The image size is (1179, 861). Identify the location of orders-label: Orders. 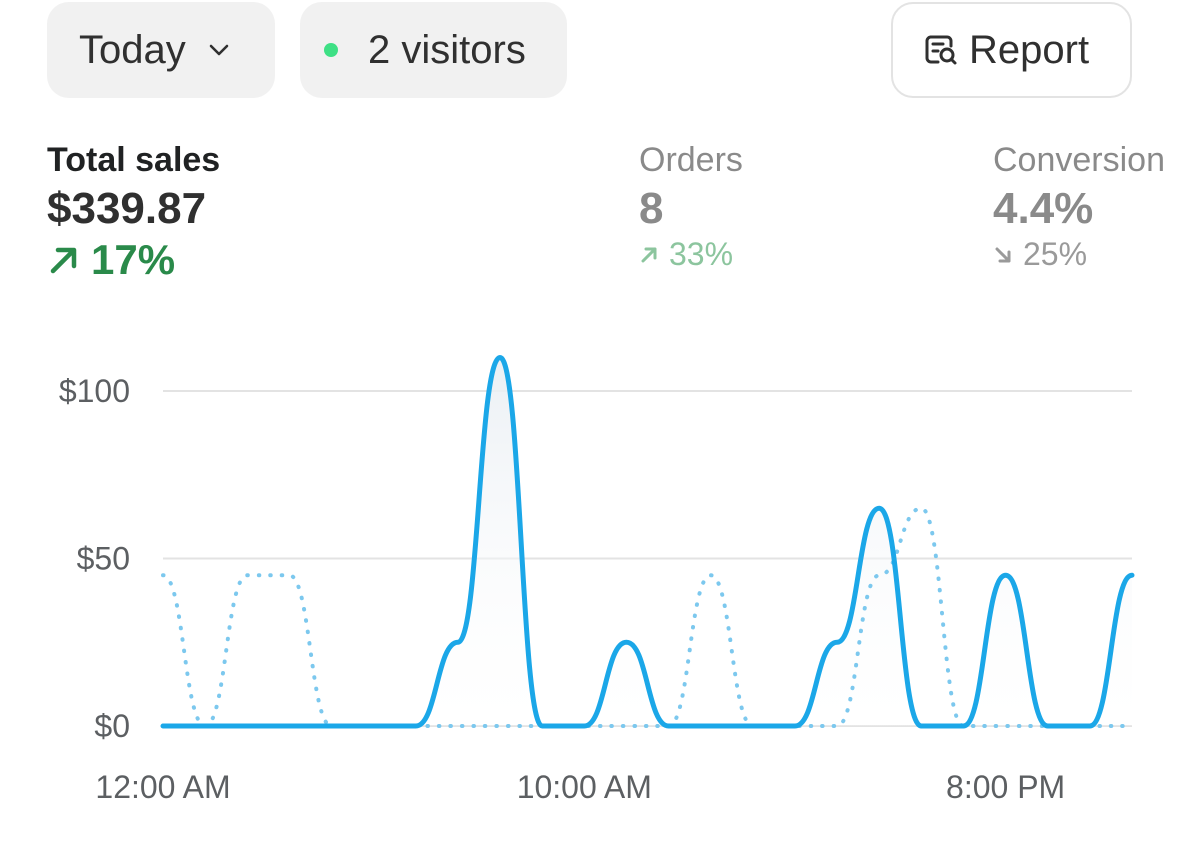
(691, 160).